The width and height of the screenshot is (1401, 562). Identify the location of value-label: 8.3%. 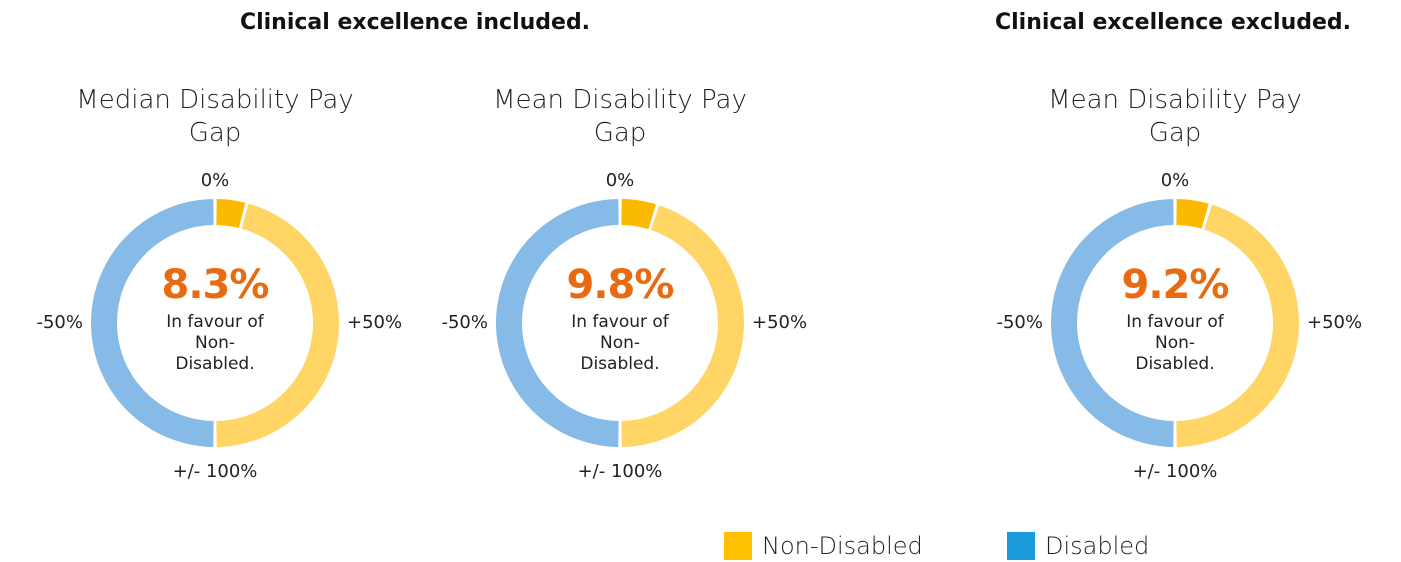
(215, 285).